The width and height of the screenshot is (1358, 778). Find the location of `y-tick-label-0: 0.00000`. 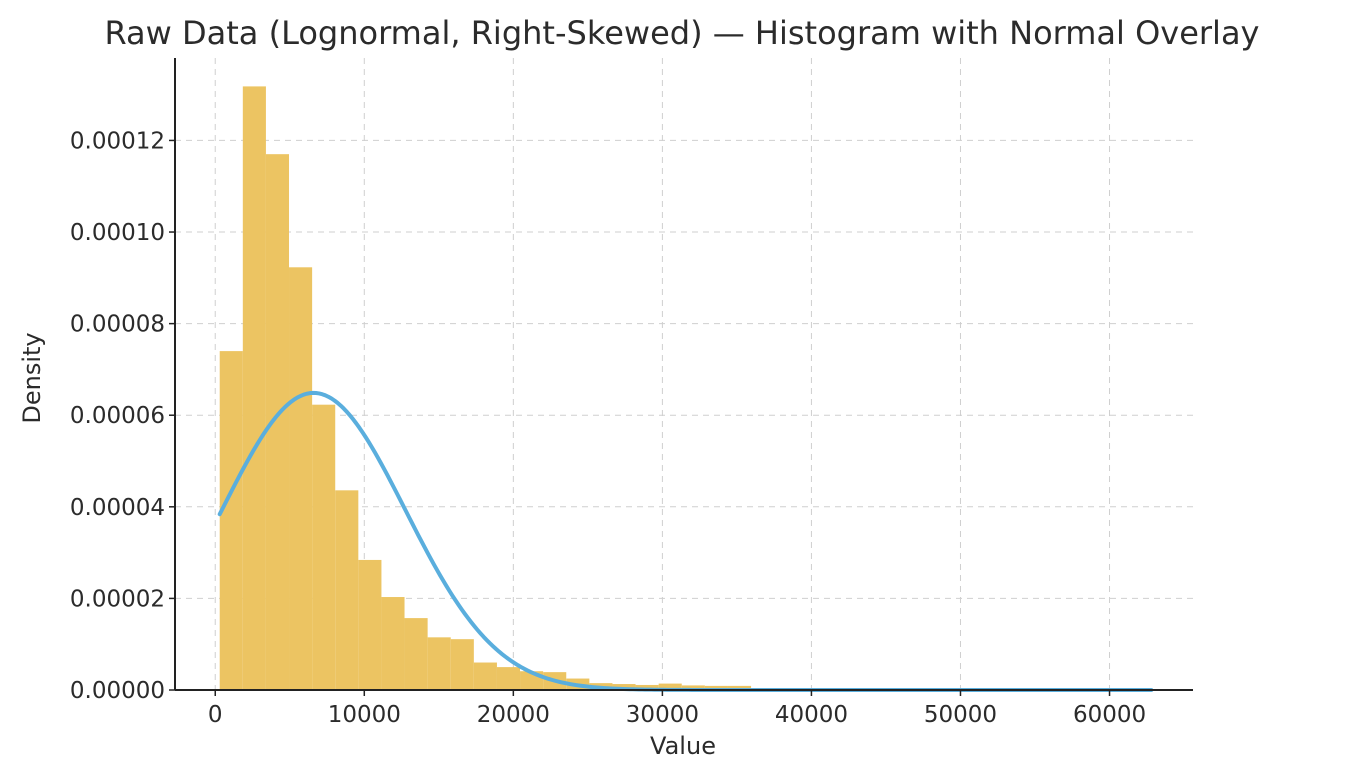

y-tick-label-0: 0.00000 is located at coordinates (117, 691).